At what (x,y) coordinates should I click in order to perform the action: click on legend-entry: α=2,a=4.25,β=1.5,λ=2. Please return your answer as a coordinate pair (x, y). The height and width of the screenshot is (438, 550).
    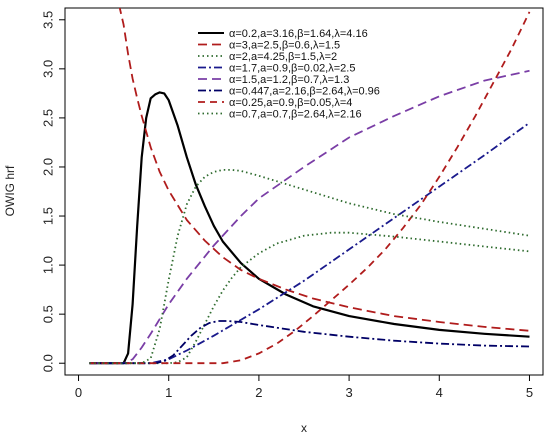
    Looking at the image, I should click on (283, 57).